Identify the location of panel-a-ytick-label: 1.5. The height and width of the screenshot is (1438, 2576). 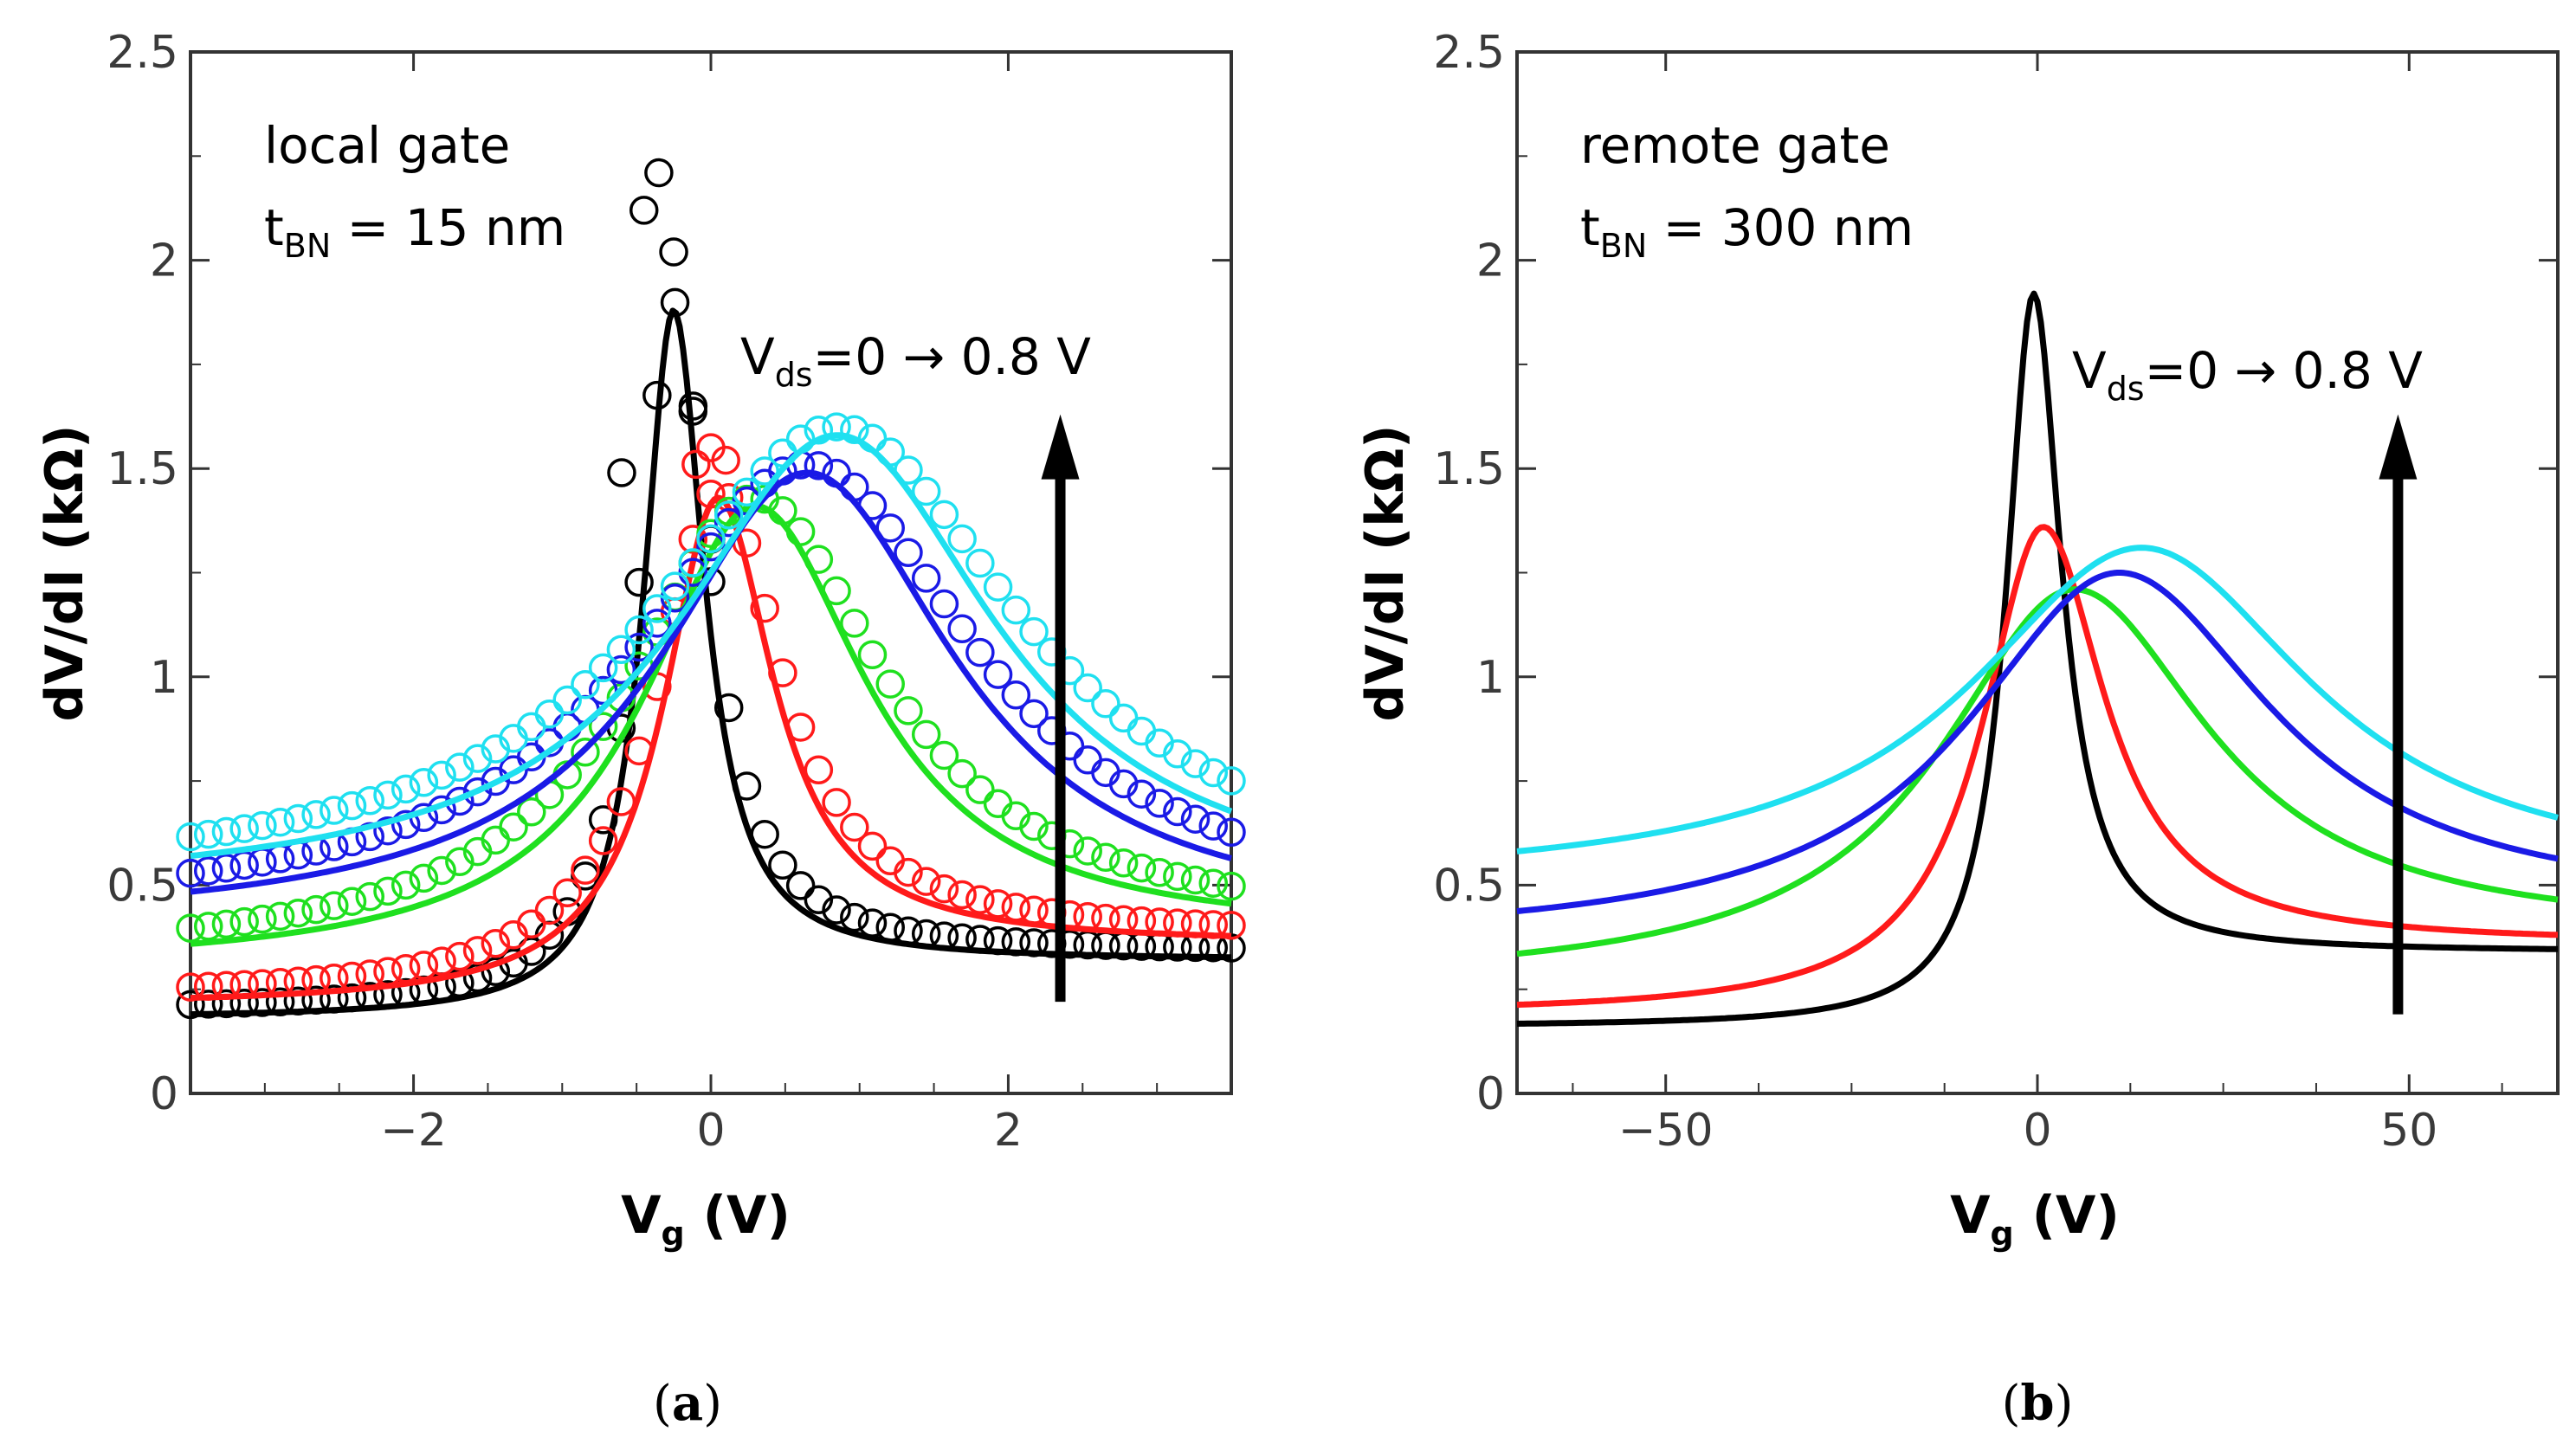
(142, 469).